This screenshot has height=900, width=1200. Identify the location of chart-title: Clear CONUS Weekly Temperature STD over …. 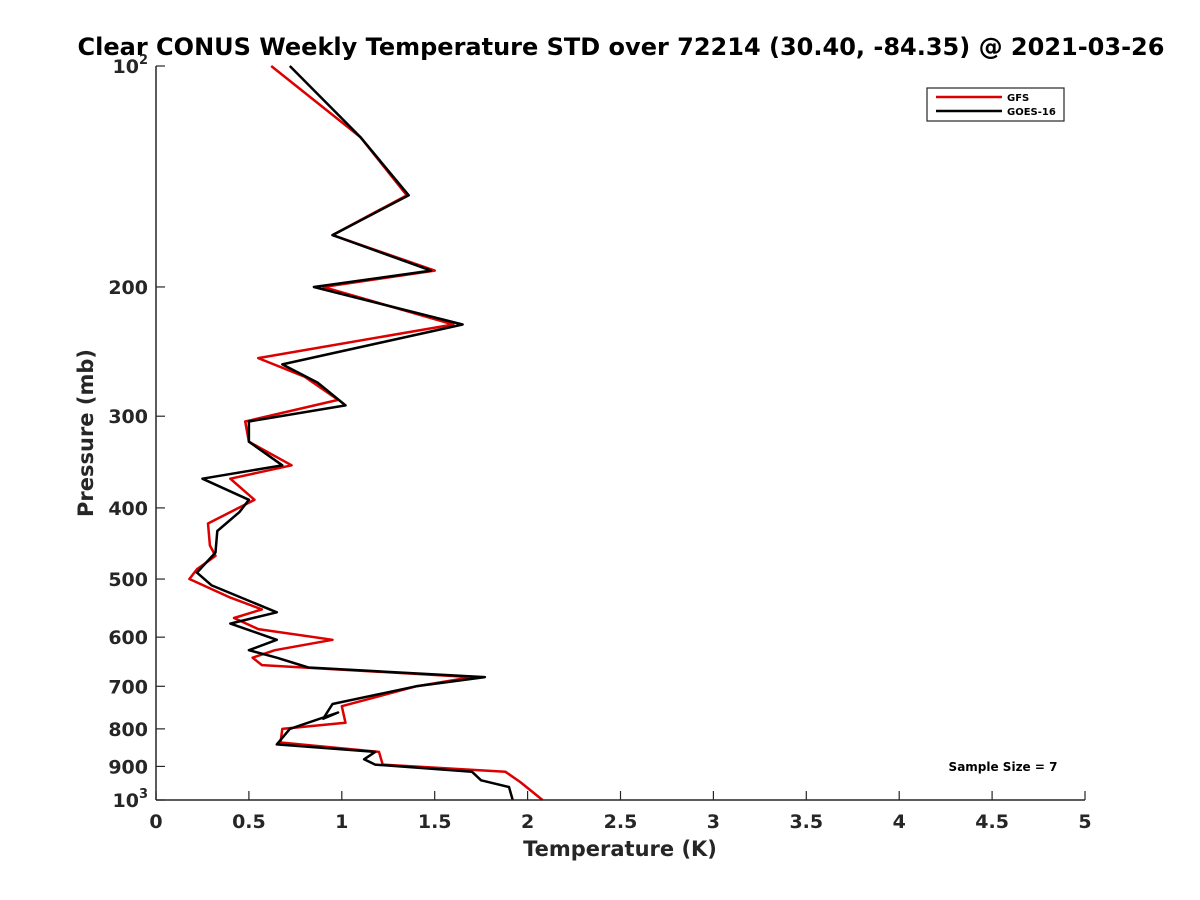
(621, 47).